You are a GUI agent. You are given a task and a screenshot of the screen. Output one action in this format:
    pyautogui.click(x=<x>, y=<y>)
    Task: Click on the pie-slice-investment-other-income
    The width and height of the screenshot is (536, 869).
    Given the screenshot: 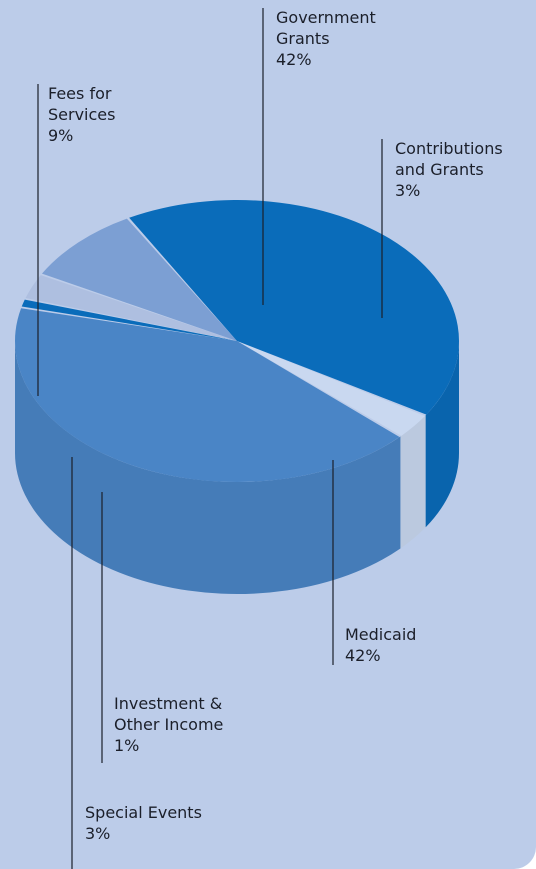 What is the action you would take?
    pyautogui.click(x=129, y=320)
    